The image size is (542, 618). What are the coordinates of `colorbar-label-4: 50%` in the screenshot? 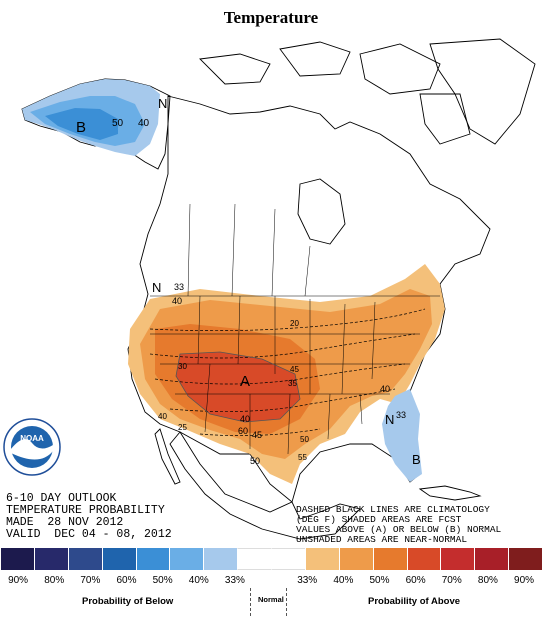 It's located at (162, 580).